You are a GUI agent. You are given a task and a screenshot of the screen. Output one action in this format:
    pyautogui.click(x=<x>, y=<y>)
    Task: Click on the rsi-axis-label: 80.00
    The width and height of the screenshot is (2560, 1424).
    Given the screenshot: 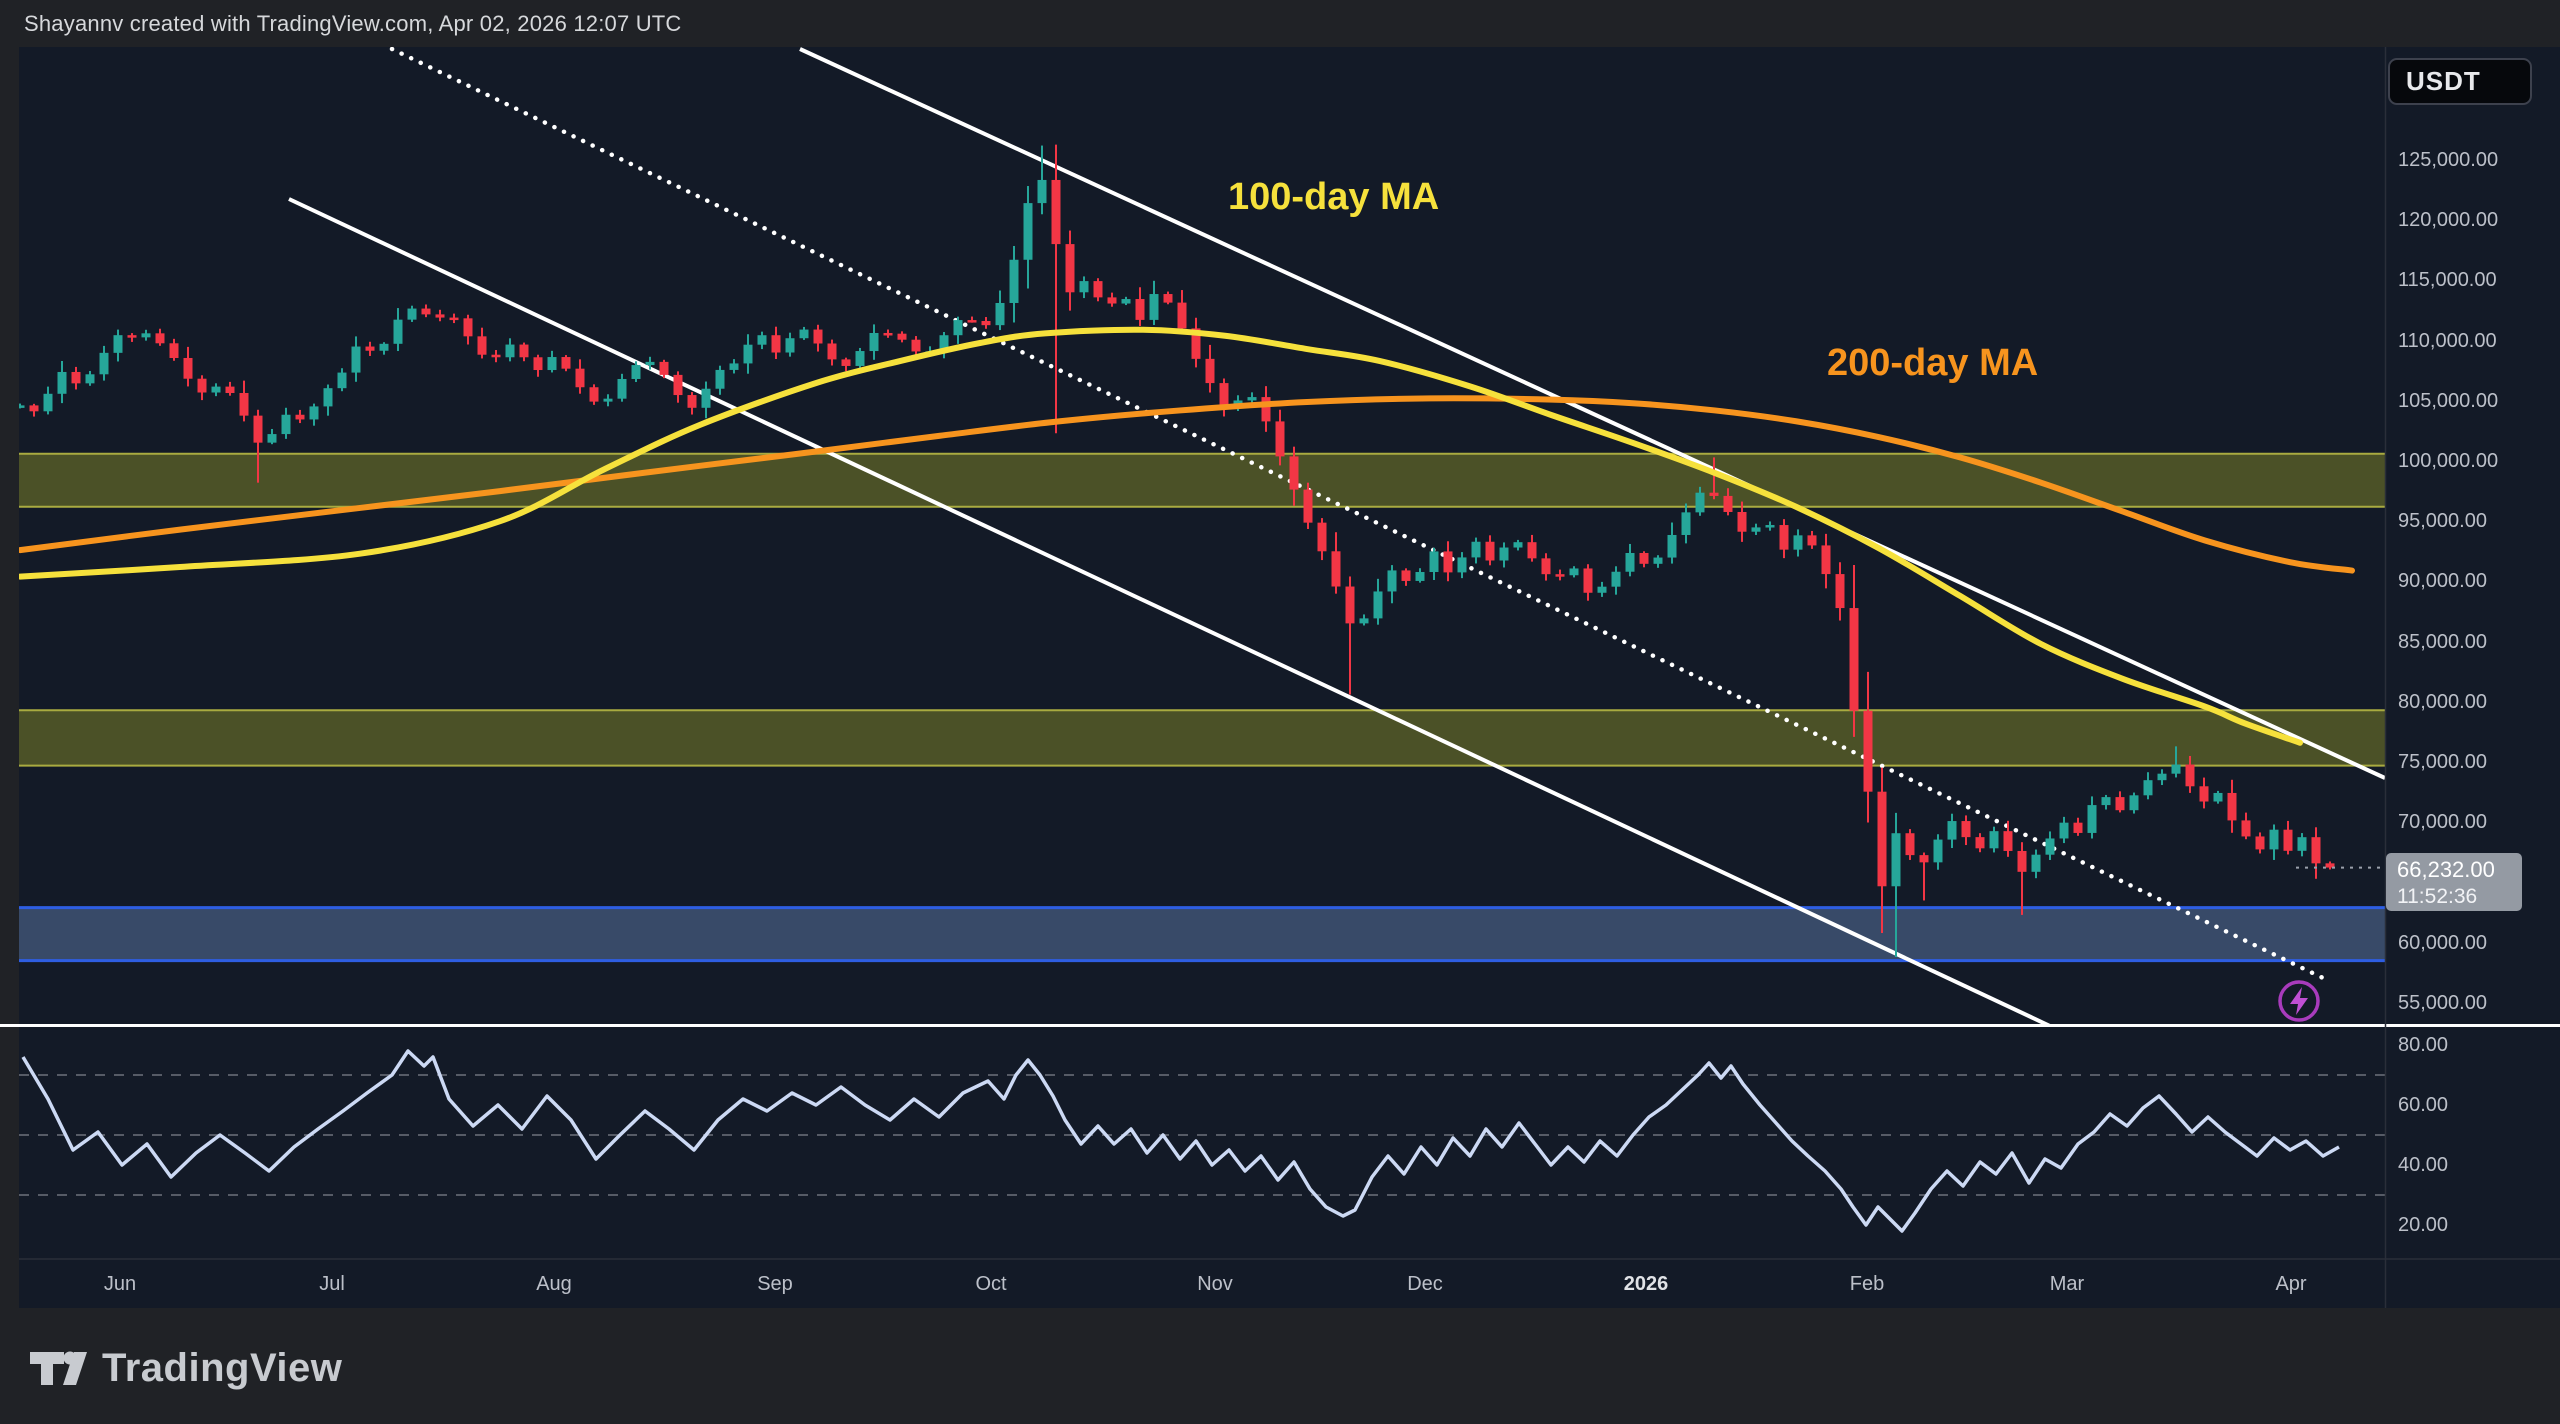 What is the action you would take?
    pyautogui.click(x=2423, y=1045)
    